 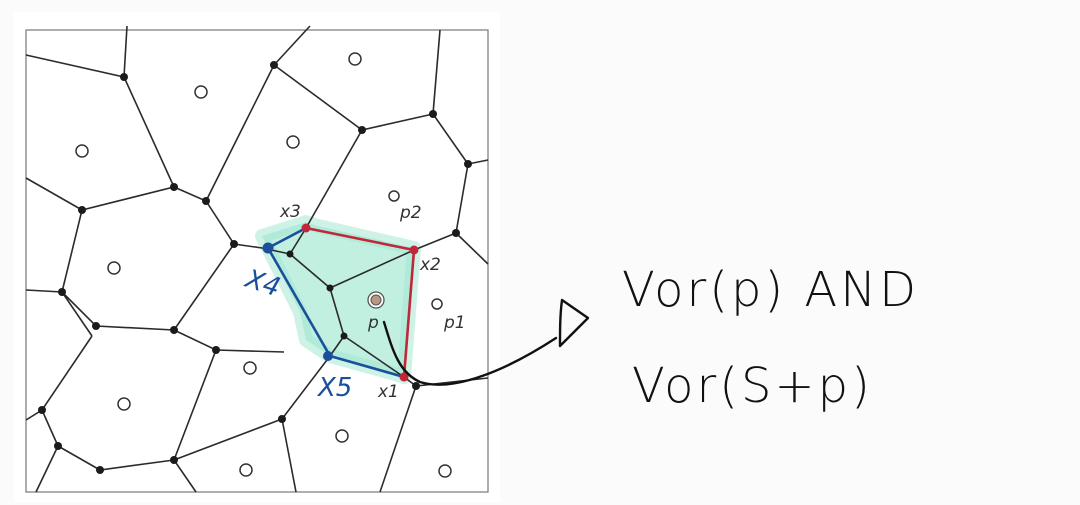 What do you see at coordinates (335, 302) in the screenshot?
I see `blue-boundary` at bounding box center [335, 302].